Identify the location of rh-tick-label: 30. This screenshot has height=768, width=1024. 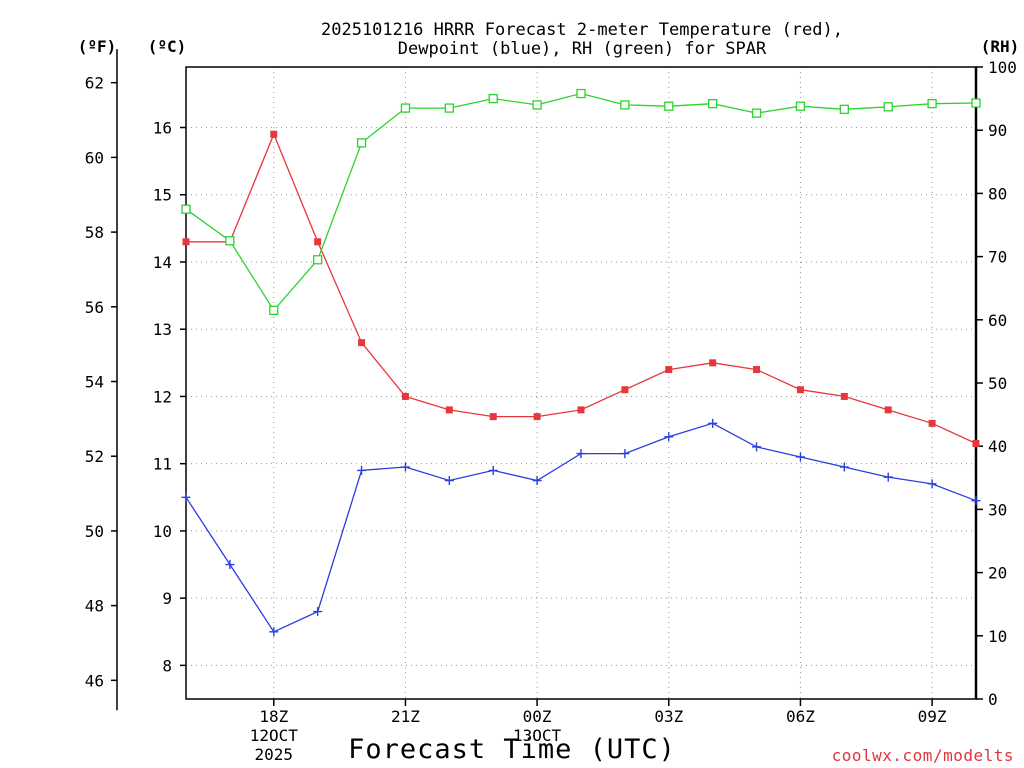
(997, 509).